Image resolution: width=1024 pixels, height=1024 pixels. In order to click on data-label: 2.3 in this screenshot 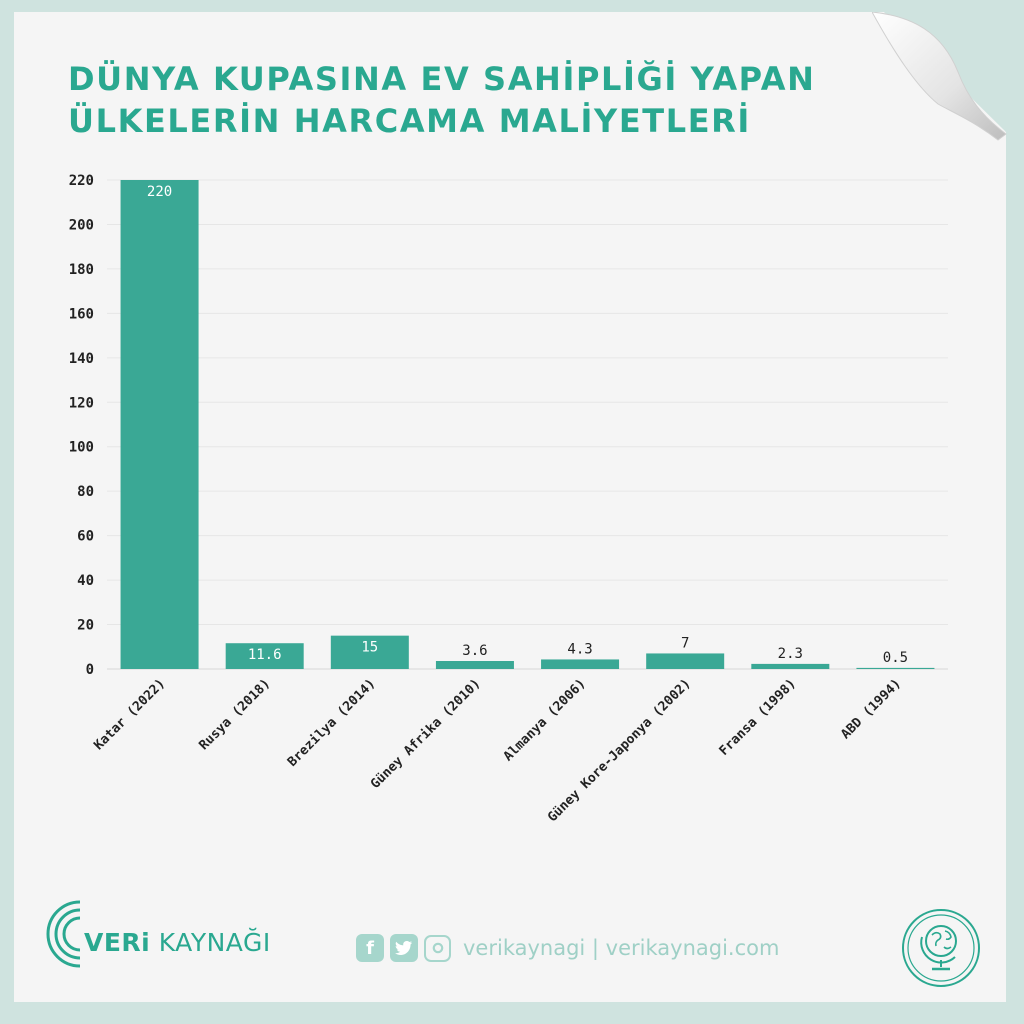, I will do `click(790, 654)`.